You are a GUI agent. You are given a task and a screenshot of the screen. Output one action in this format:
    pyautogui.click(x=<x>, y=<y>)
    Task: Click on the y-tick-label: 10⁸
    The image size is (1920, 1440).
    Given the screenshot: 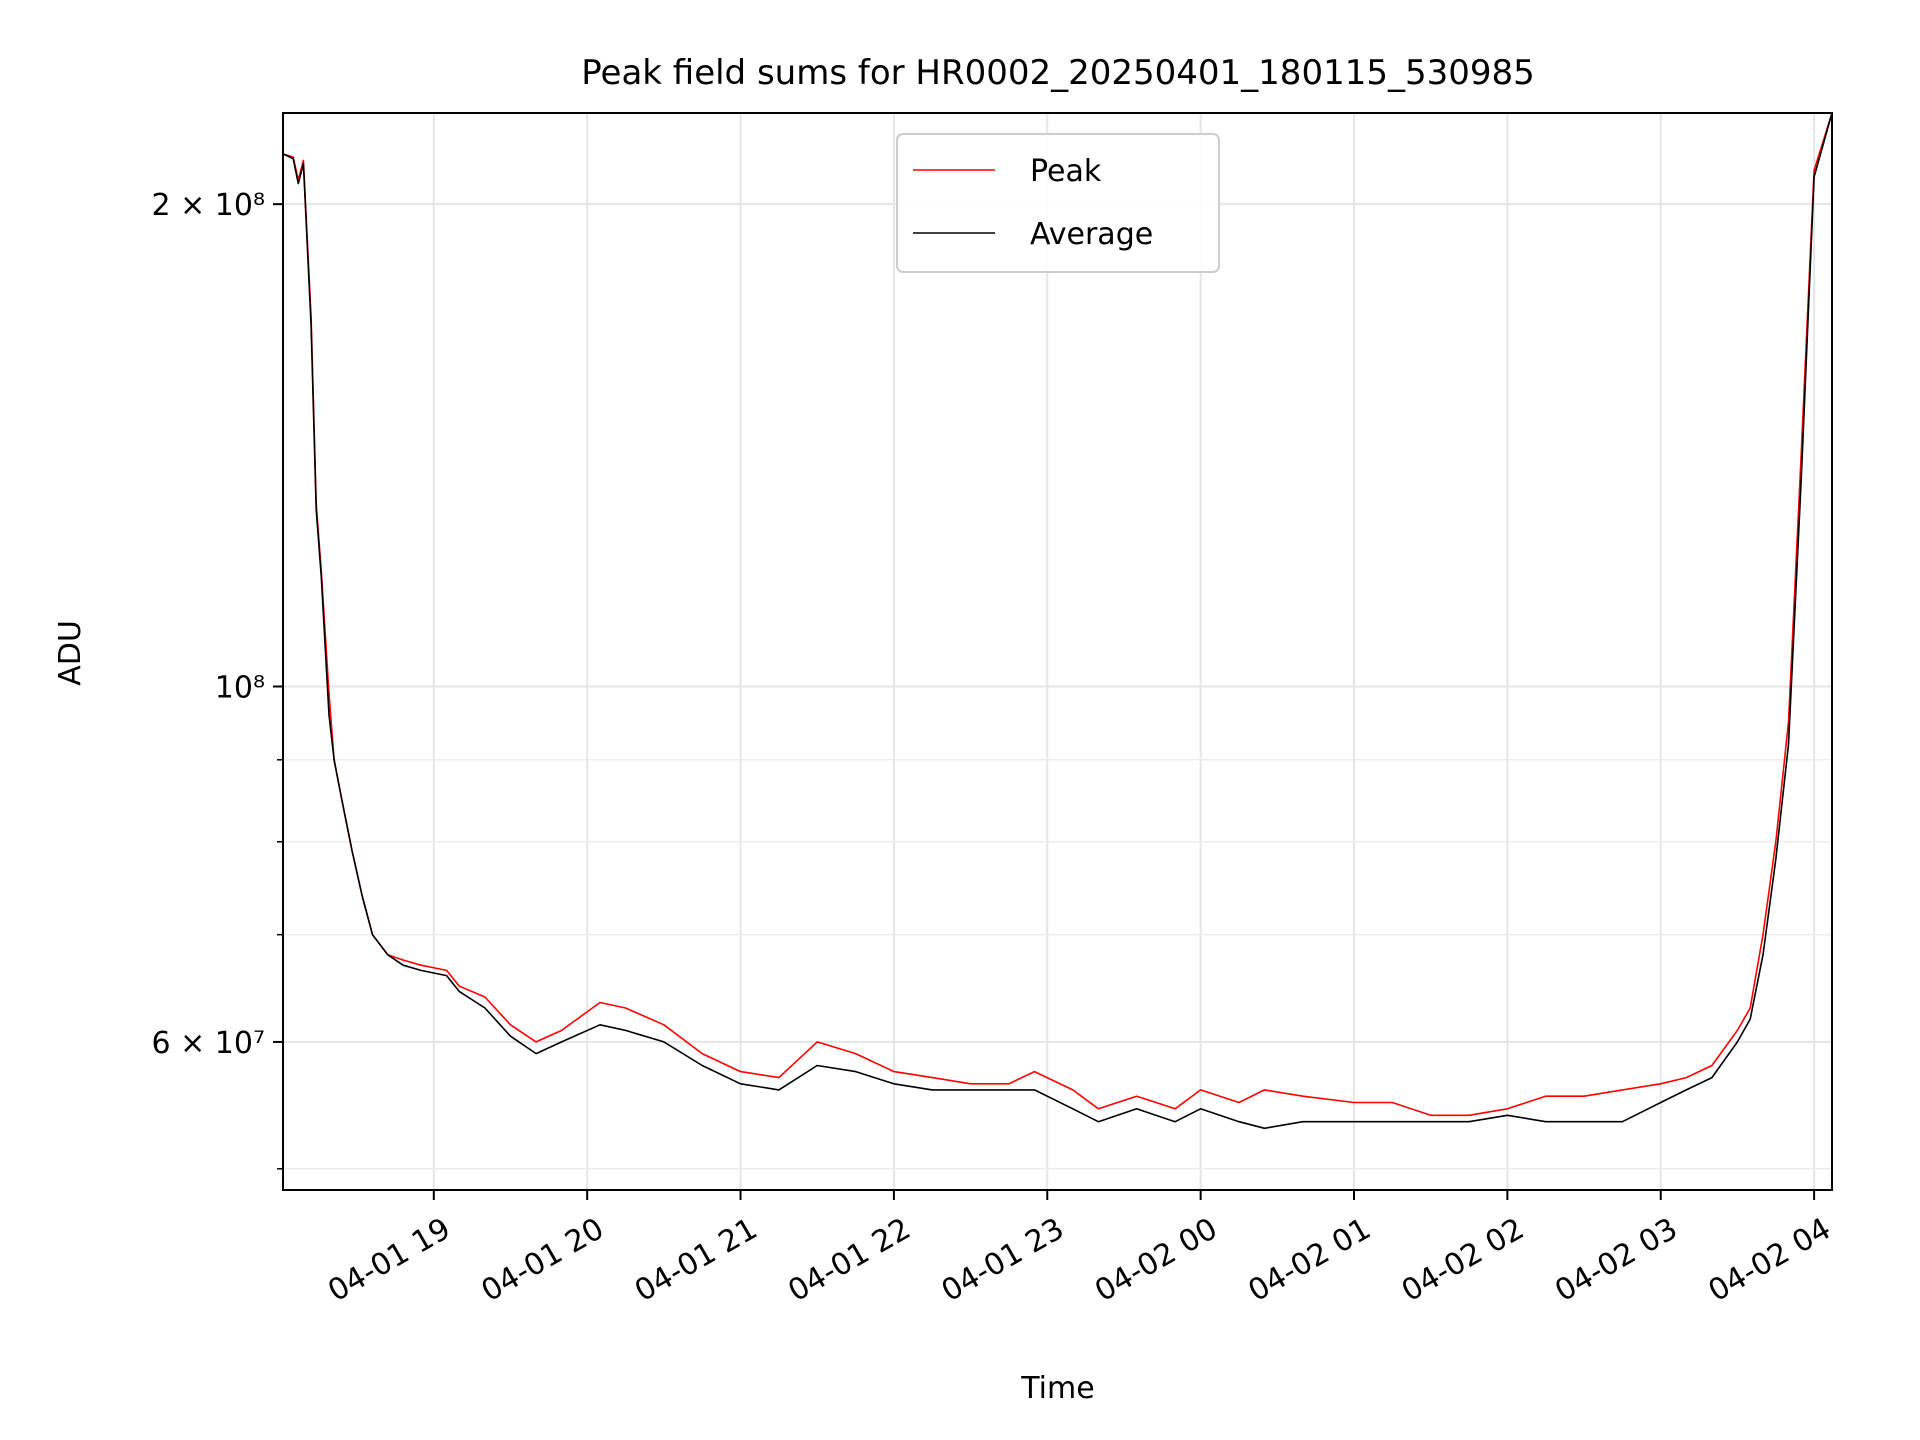 What is the action you would take?
    pyautogui.click(x=240, y=687)
    